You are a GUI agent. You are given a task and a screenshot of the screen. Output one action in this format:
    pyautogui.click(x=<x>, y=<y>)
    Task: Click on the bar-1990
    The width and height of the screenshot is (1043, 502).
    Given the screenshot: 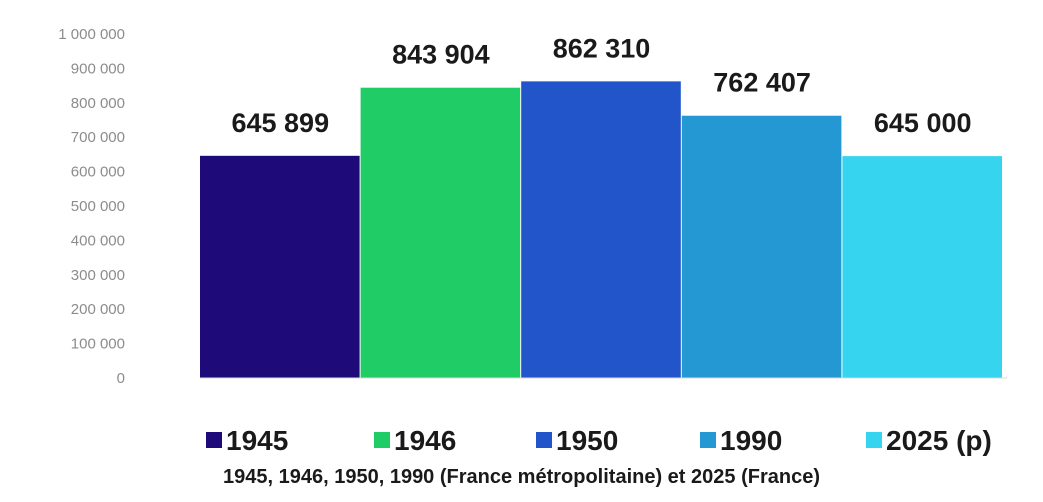 What is the action you would take?
    pyautogui.click(x=761, y=246)
    